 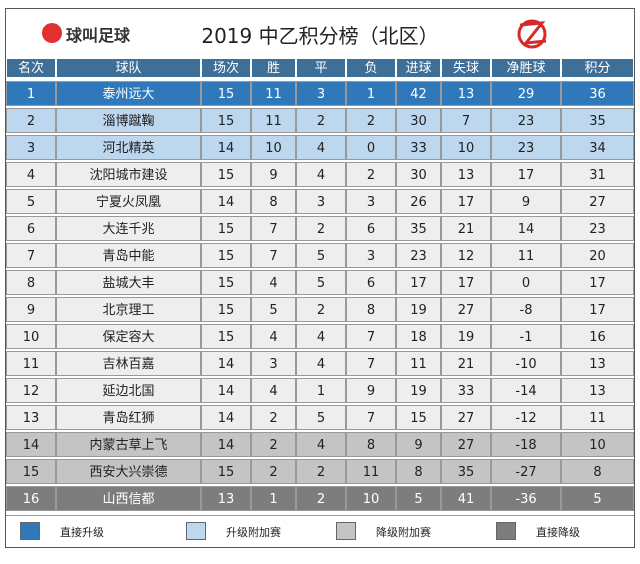 I want to click on table-row: 6 大连千兆 15 7 2 6 35 21 14 23, so click(x=320, y=228).